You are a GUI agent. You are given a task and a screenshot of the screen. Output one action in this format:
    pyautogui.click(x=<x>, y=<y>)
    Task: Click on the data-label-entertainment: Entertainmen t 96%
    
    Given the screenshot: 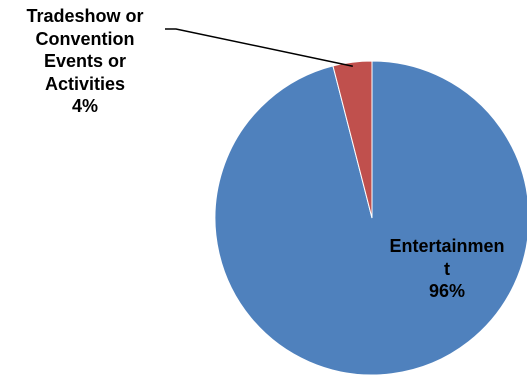 What is the action you would take?
    pyautogui.click(x=447, y=269)
    